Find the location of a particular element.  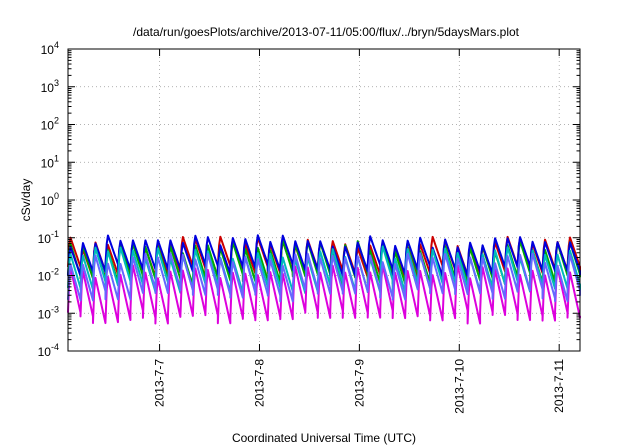

y-tick-label: 10¹ is located at coordinates (50, 161).